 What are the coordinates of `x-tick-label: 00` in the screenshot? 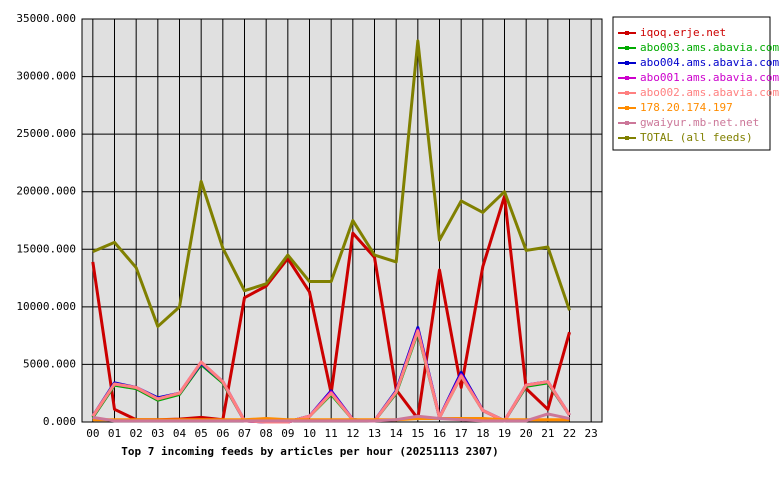 It's located at (92, 433).